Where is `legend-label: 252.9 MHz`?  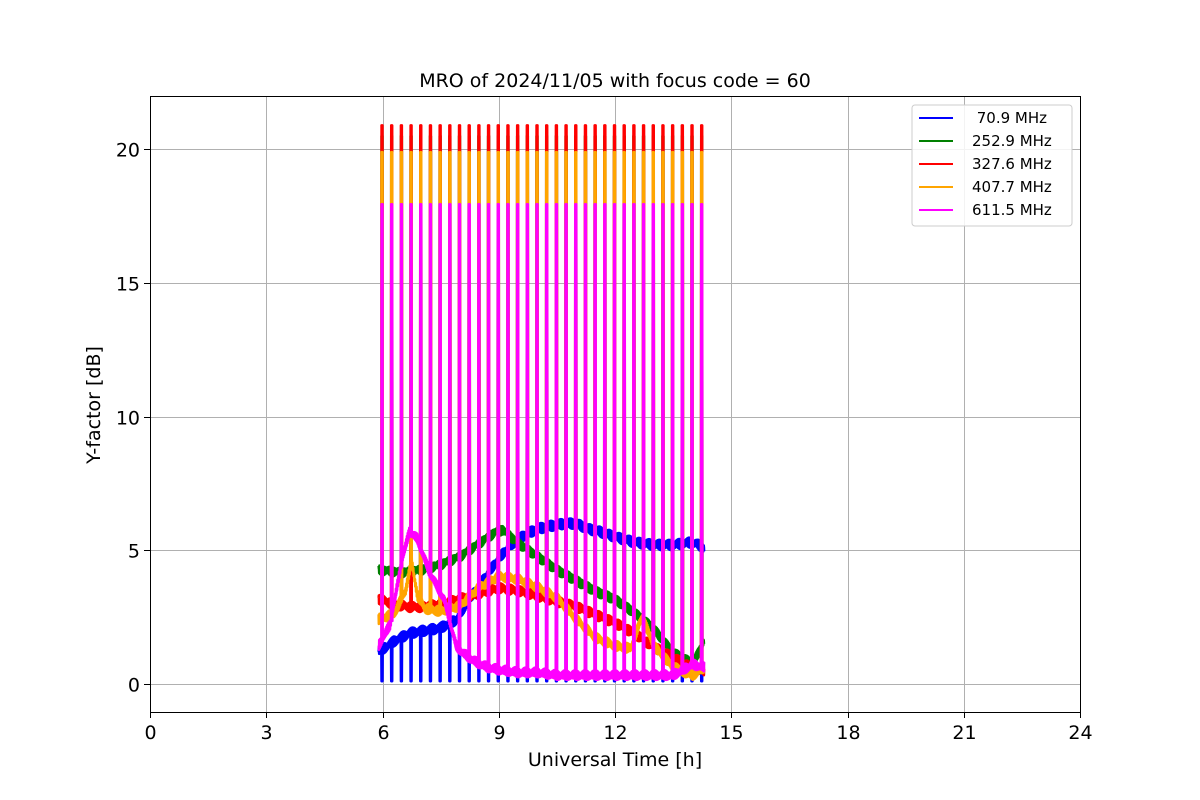
legend-label: 252.9 MHz is located at coordinates (1012, 141).